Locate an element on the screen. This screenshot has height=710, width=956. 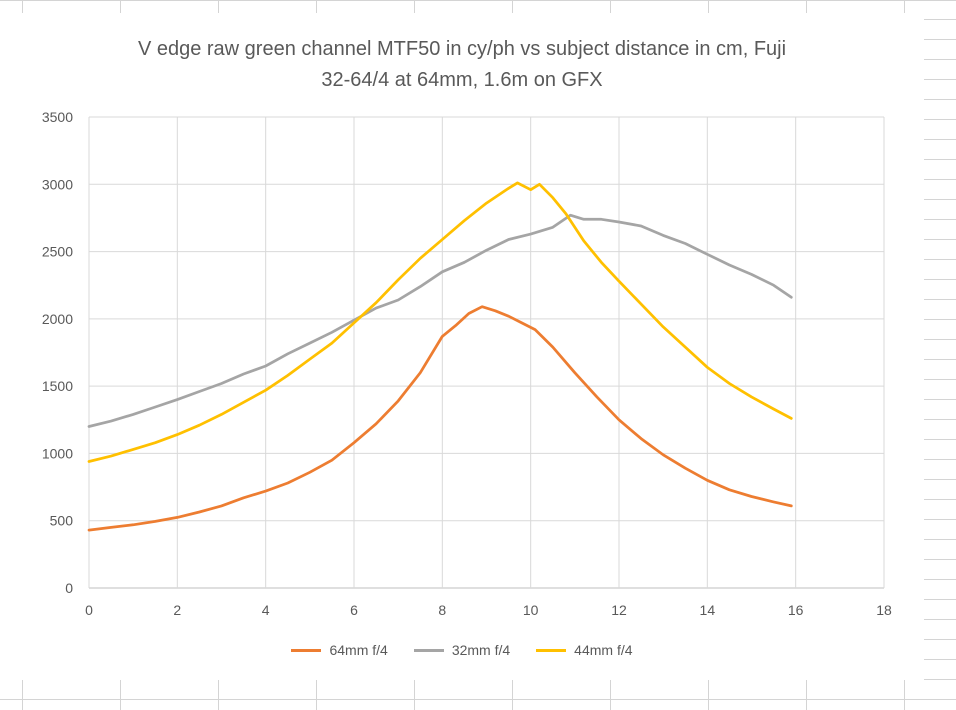
x-tick-label: 4 is located at coordinates (266, 610).